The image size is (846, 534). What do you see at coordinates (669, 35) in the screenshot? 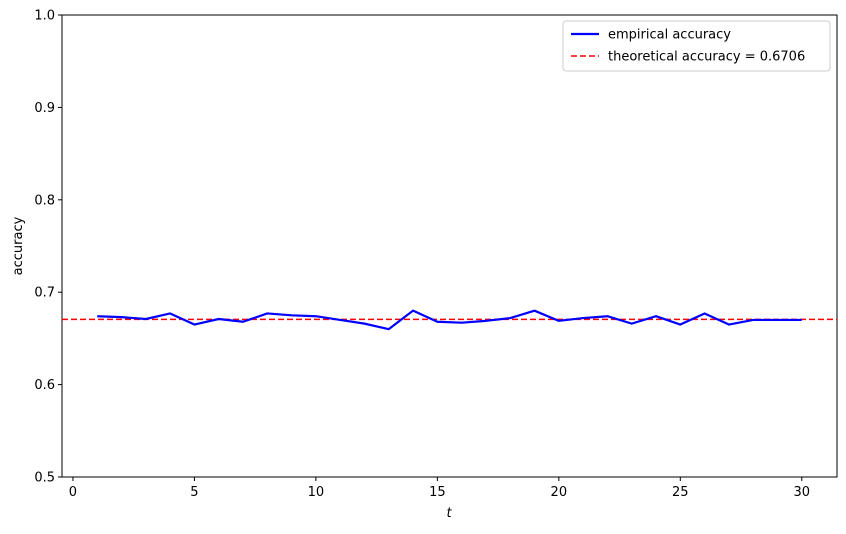
I see `legend-label: empirical accuracy` at bounding box center [669, 35].